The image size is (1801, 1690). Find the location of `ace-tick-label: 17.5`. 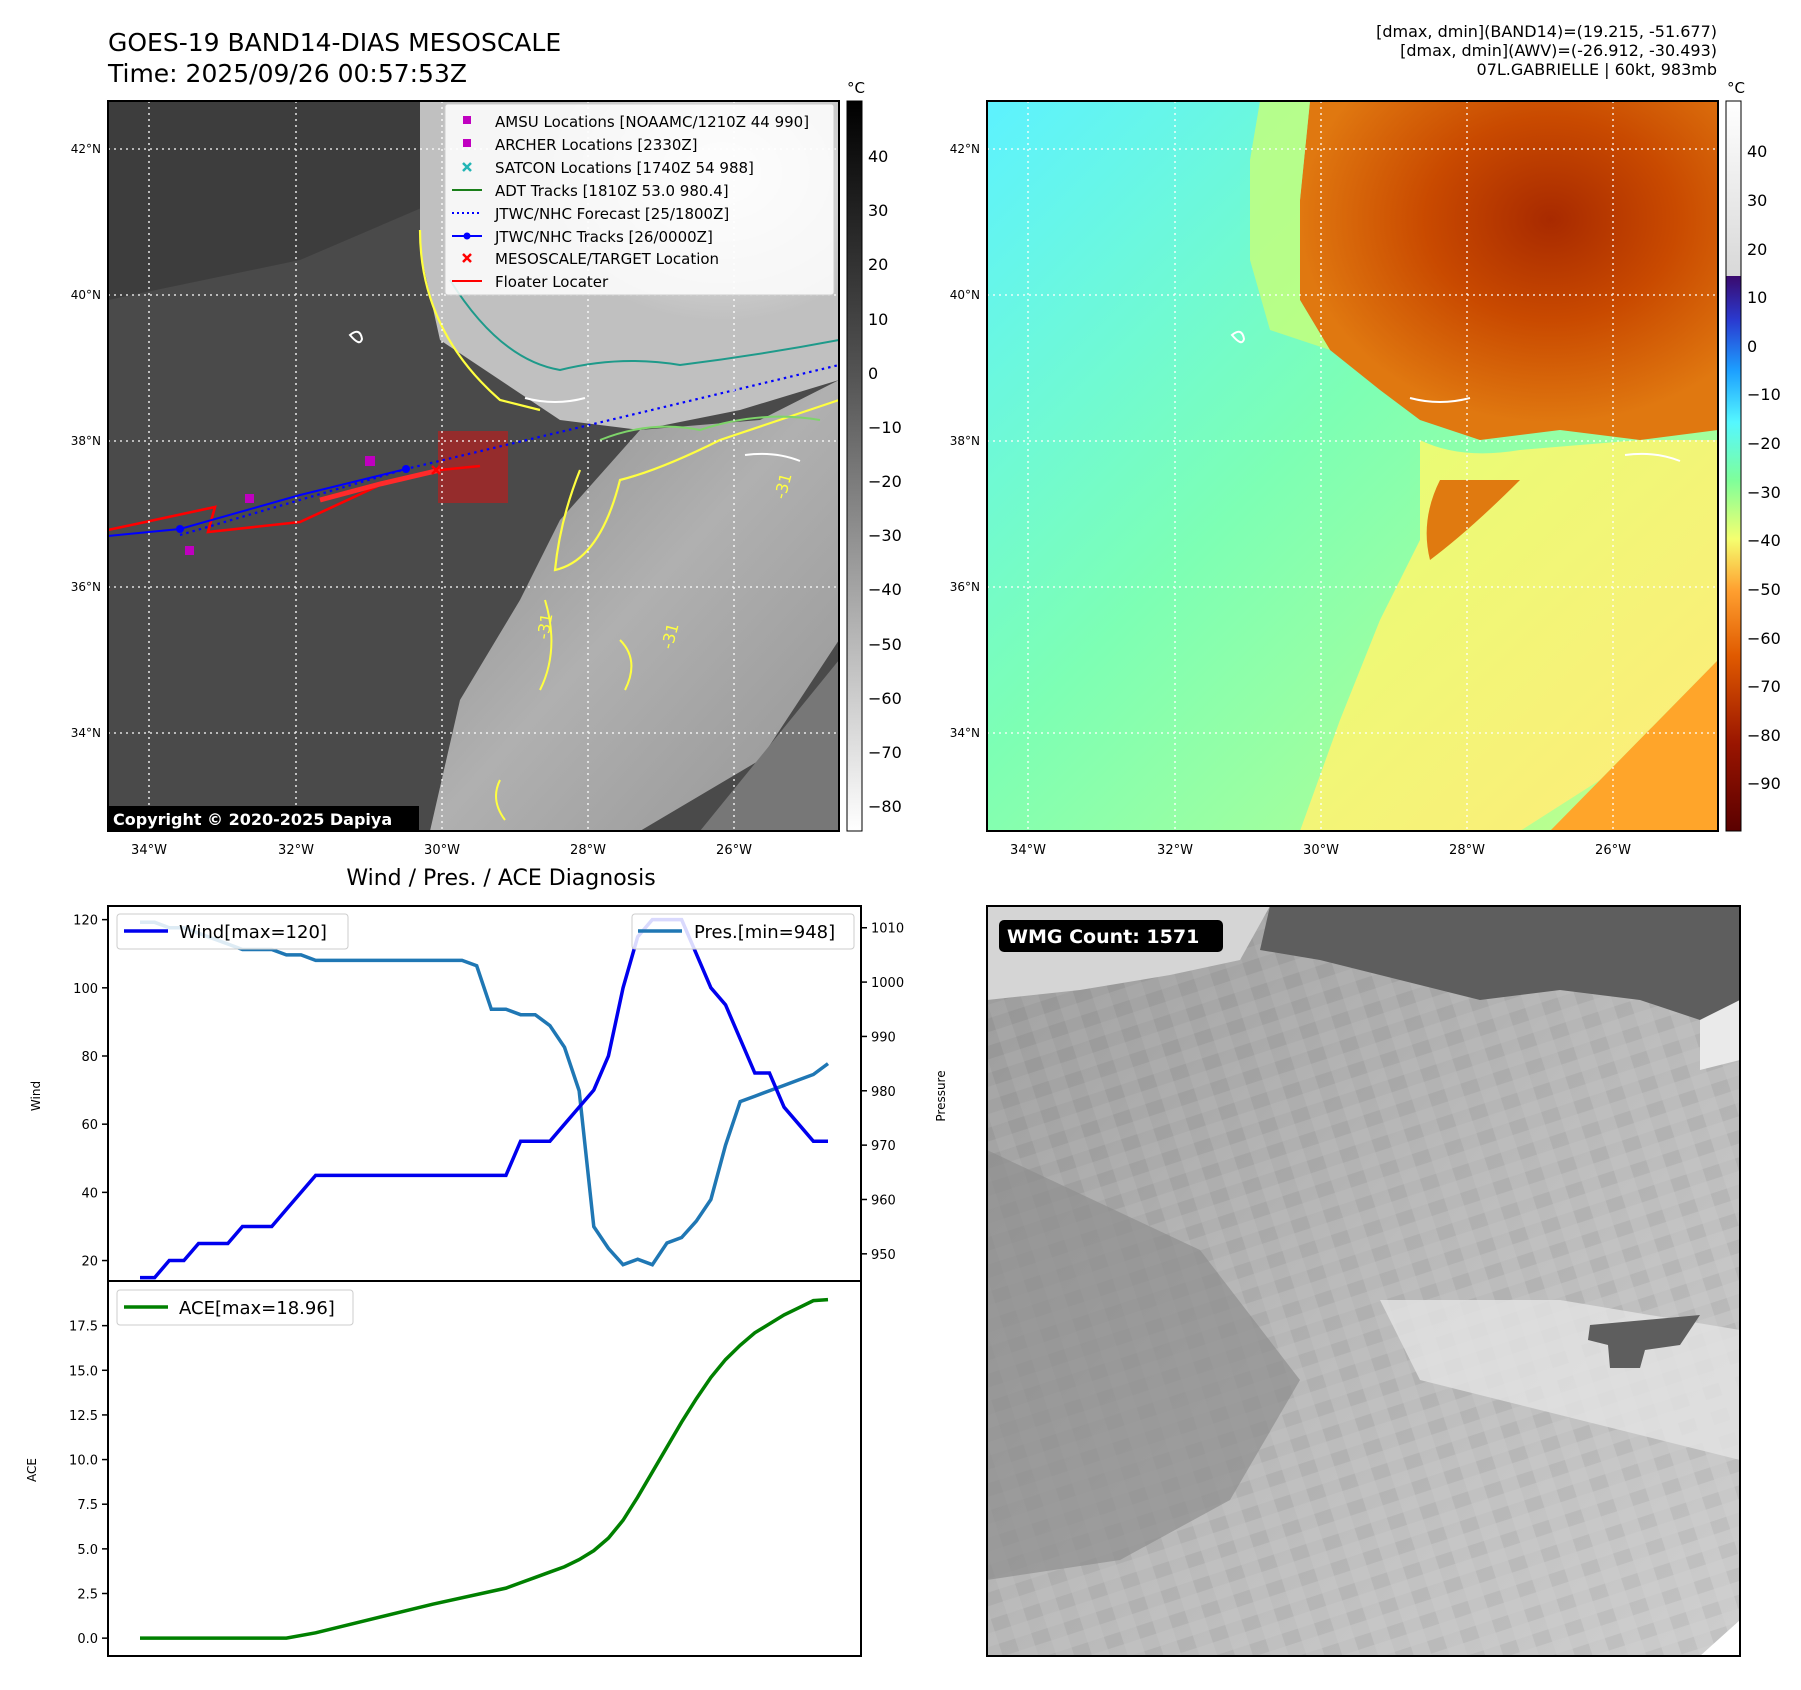

ace-tick-label: 17.5 is located at coordinates (83, 1327).